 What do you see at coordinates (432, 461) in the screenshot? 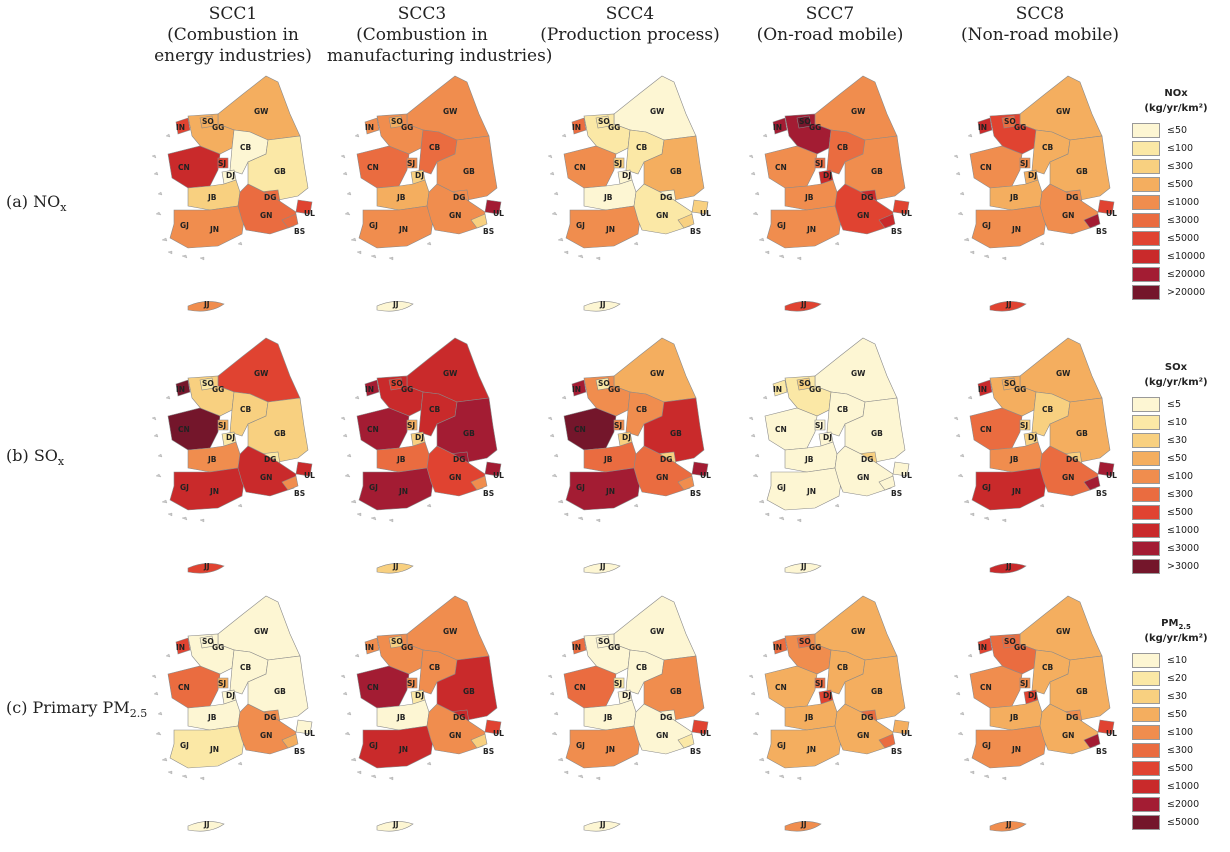
I see `map-sox-scc3: GW GG SO IN CB CN SJ DJ GB DG UL JB GJ JN GN BS JJ` at bounding box center [432, 461].